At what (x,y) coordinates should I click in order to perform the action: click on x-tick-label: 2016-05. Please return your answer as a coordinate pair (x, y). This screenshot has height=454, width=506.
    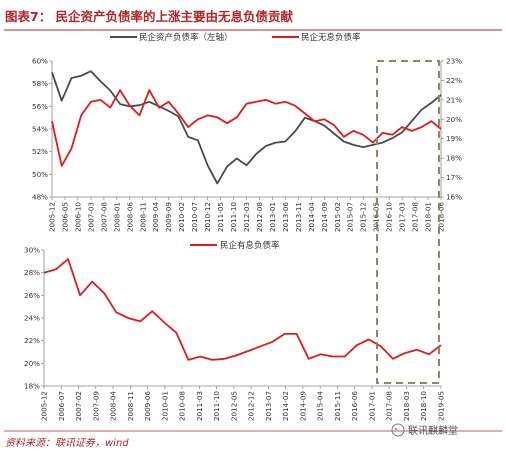
    Looking at the image, I should click on (376, 217).